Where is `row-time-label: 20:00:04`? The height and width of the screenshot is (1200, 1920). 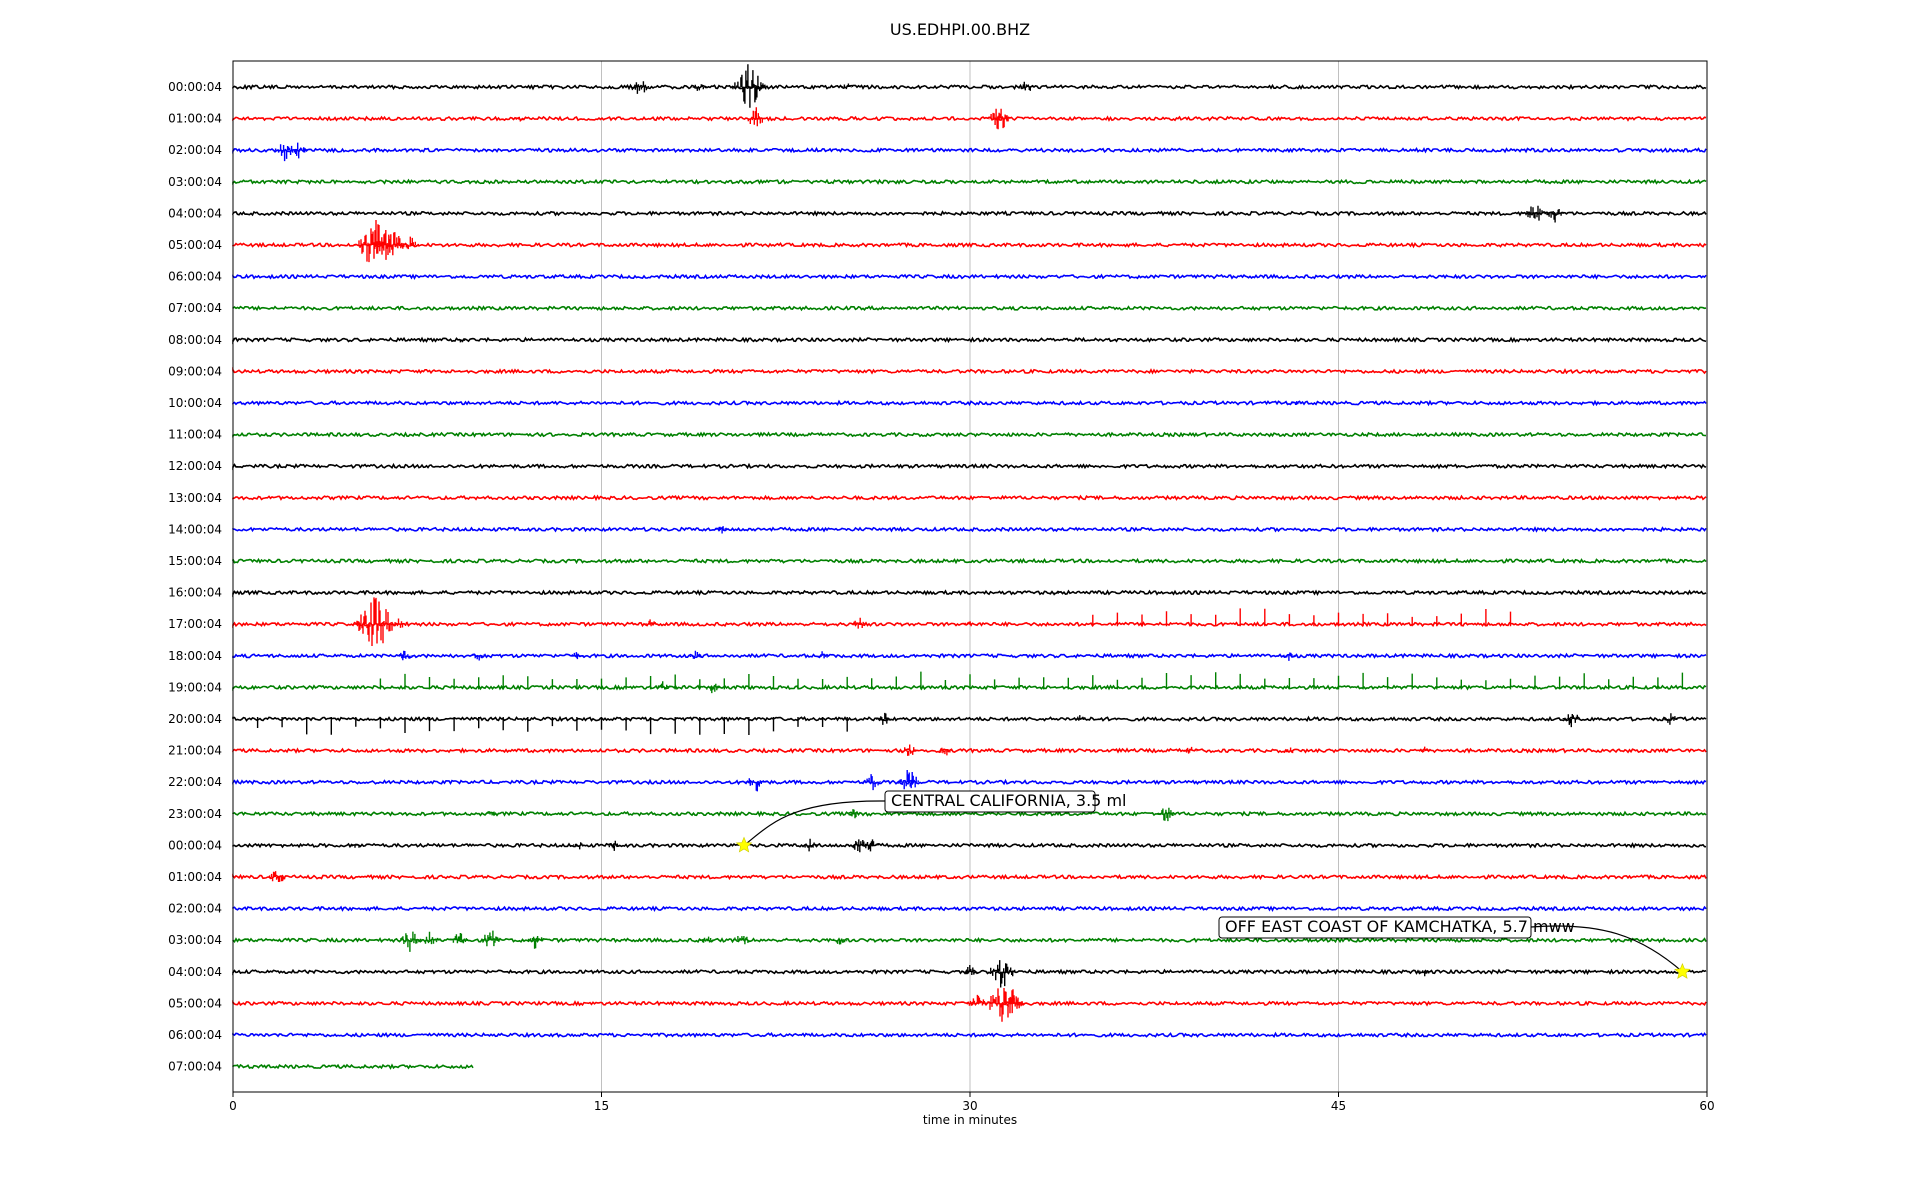 row-time-label: 20:00:04 is located at coordinates (195, 719).